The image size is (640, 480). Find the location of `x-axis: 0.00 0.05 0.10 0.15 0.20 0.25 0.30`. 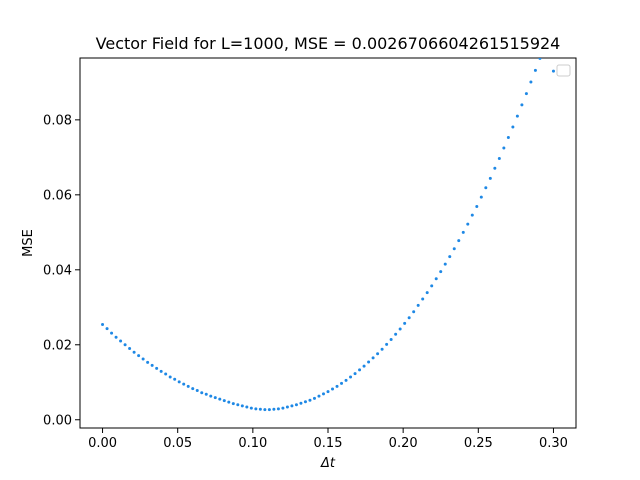

x-axis: 0.00 0.05 0.10 0.15 0.20 0.25 0.30 is located at coordinates (328, 439).